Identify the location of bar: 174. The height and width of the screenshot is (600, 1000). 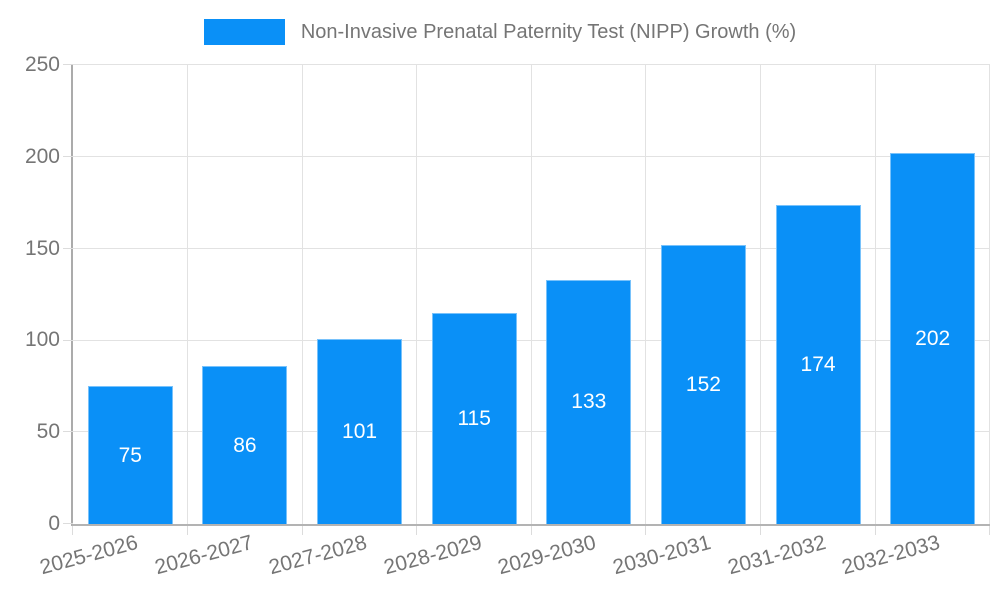
(818, 364).